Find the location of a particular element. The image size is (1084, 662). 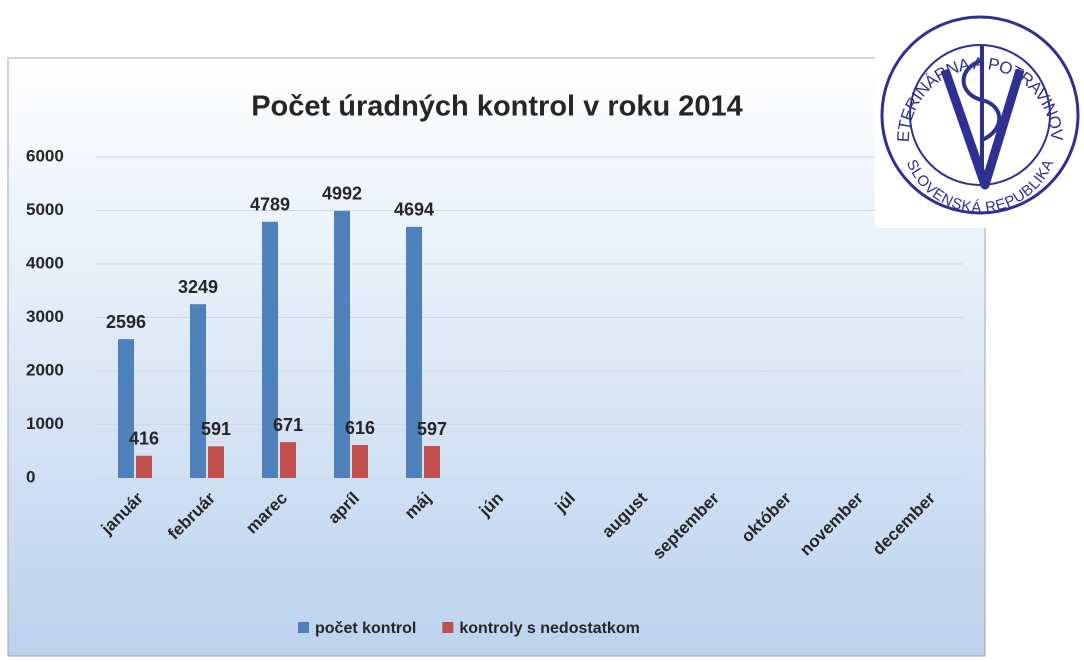

logo-v is located at coordinates (982, 129).